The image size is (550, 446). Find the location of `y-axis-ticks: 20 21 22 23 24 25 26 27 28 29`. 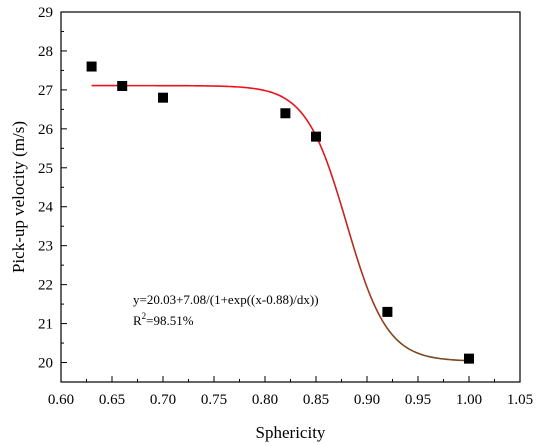

y-axis-ticks: 20 21 22 23 24 25 26 27 28 29 is located at coordinates (52, 194).